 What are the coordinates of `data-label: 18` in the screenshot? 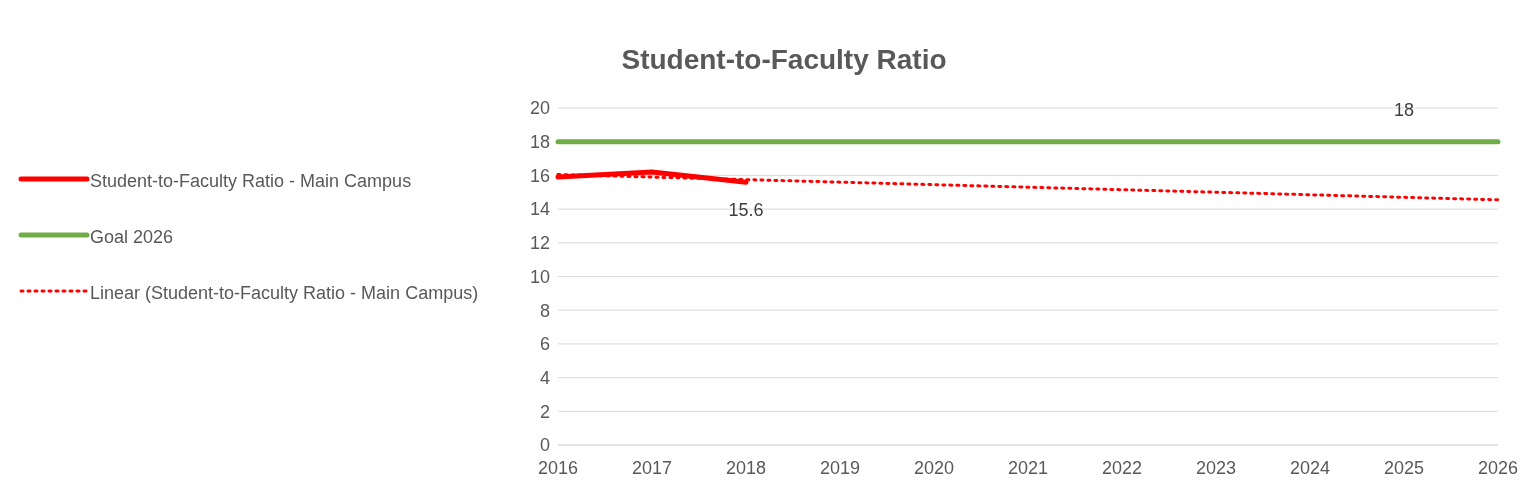 It's located at (1404, 109).